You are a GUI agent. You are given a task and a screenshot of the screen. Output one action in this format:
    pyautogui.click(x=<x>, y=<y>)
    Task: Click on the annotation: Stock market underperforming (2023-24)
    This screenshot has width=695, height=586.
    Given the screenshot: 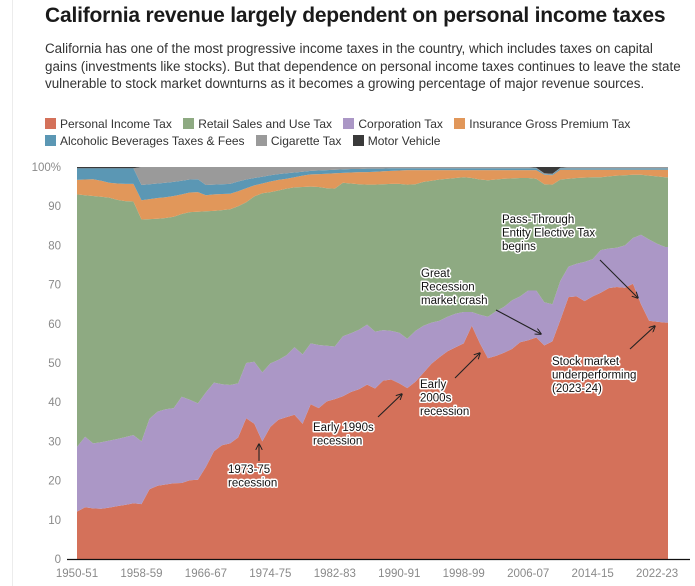 What is the action you would take?
    pyautogui.click(x=603, y=361)
    